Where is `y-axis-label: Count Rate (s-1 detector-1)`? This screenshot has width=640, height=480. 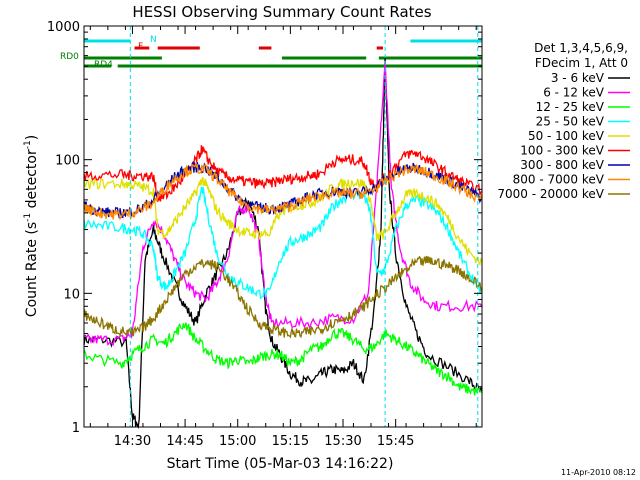 y-axis-label: Count Rate (s-1 detector-1) is located at coordinates (31, 226).